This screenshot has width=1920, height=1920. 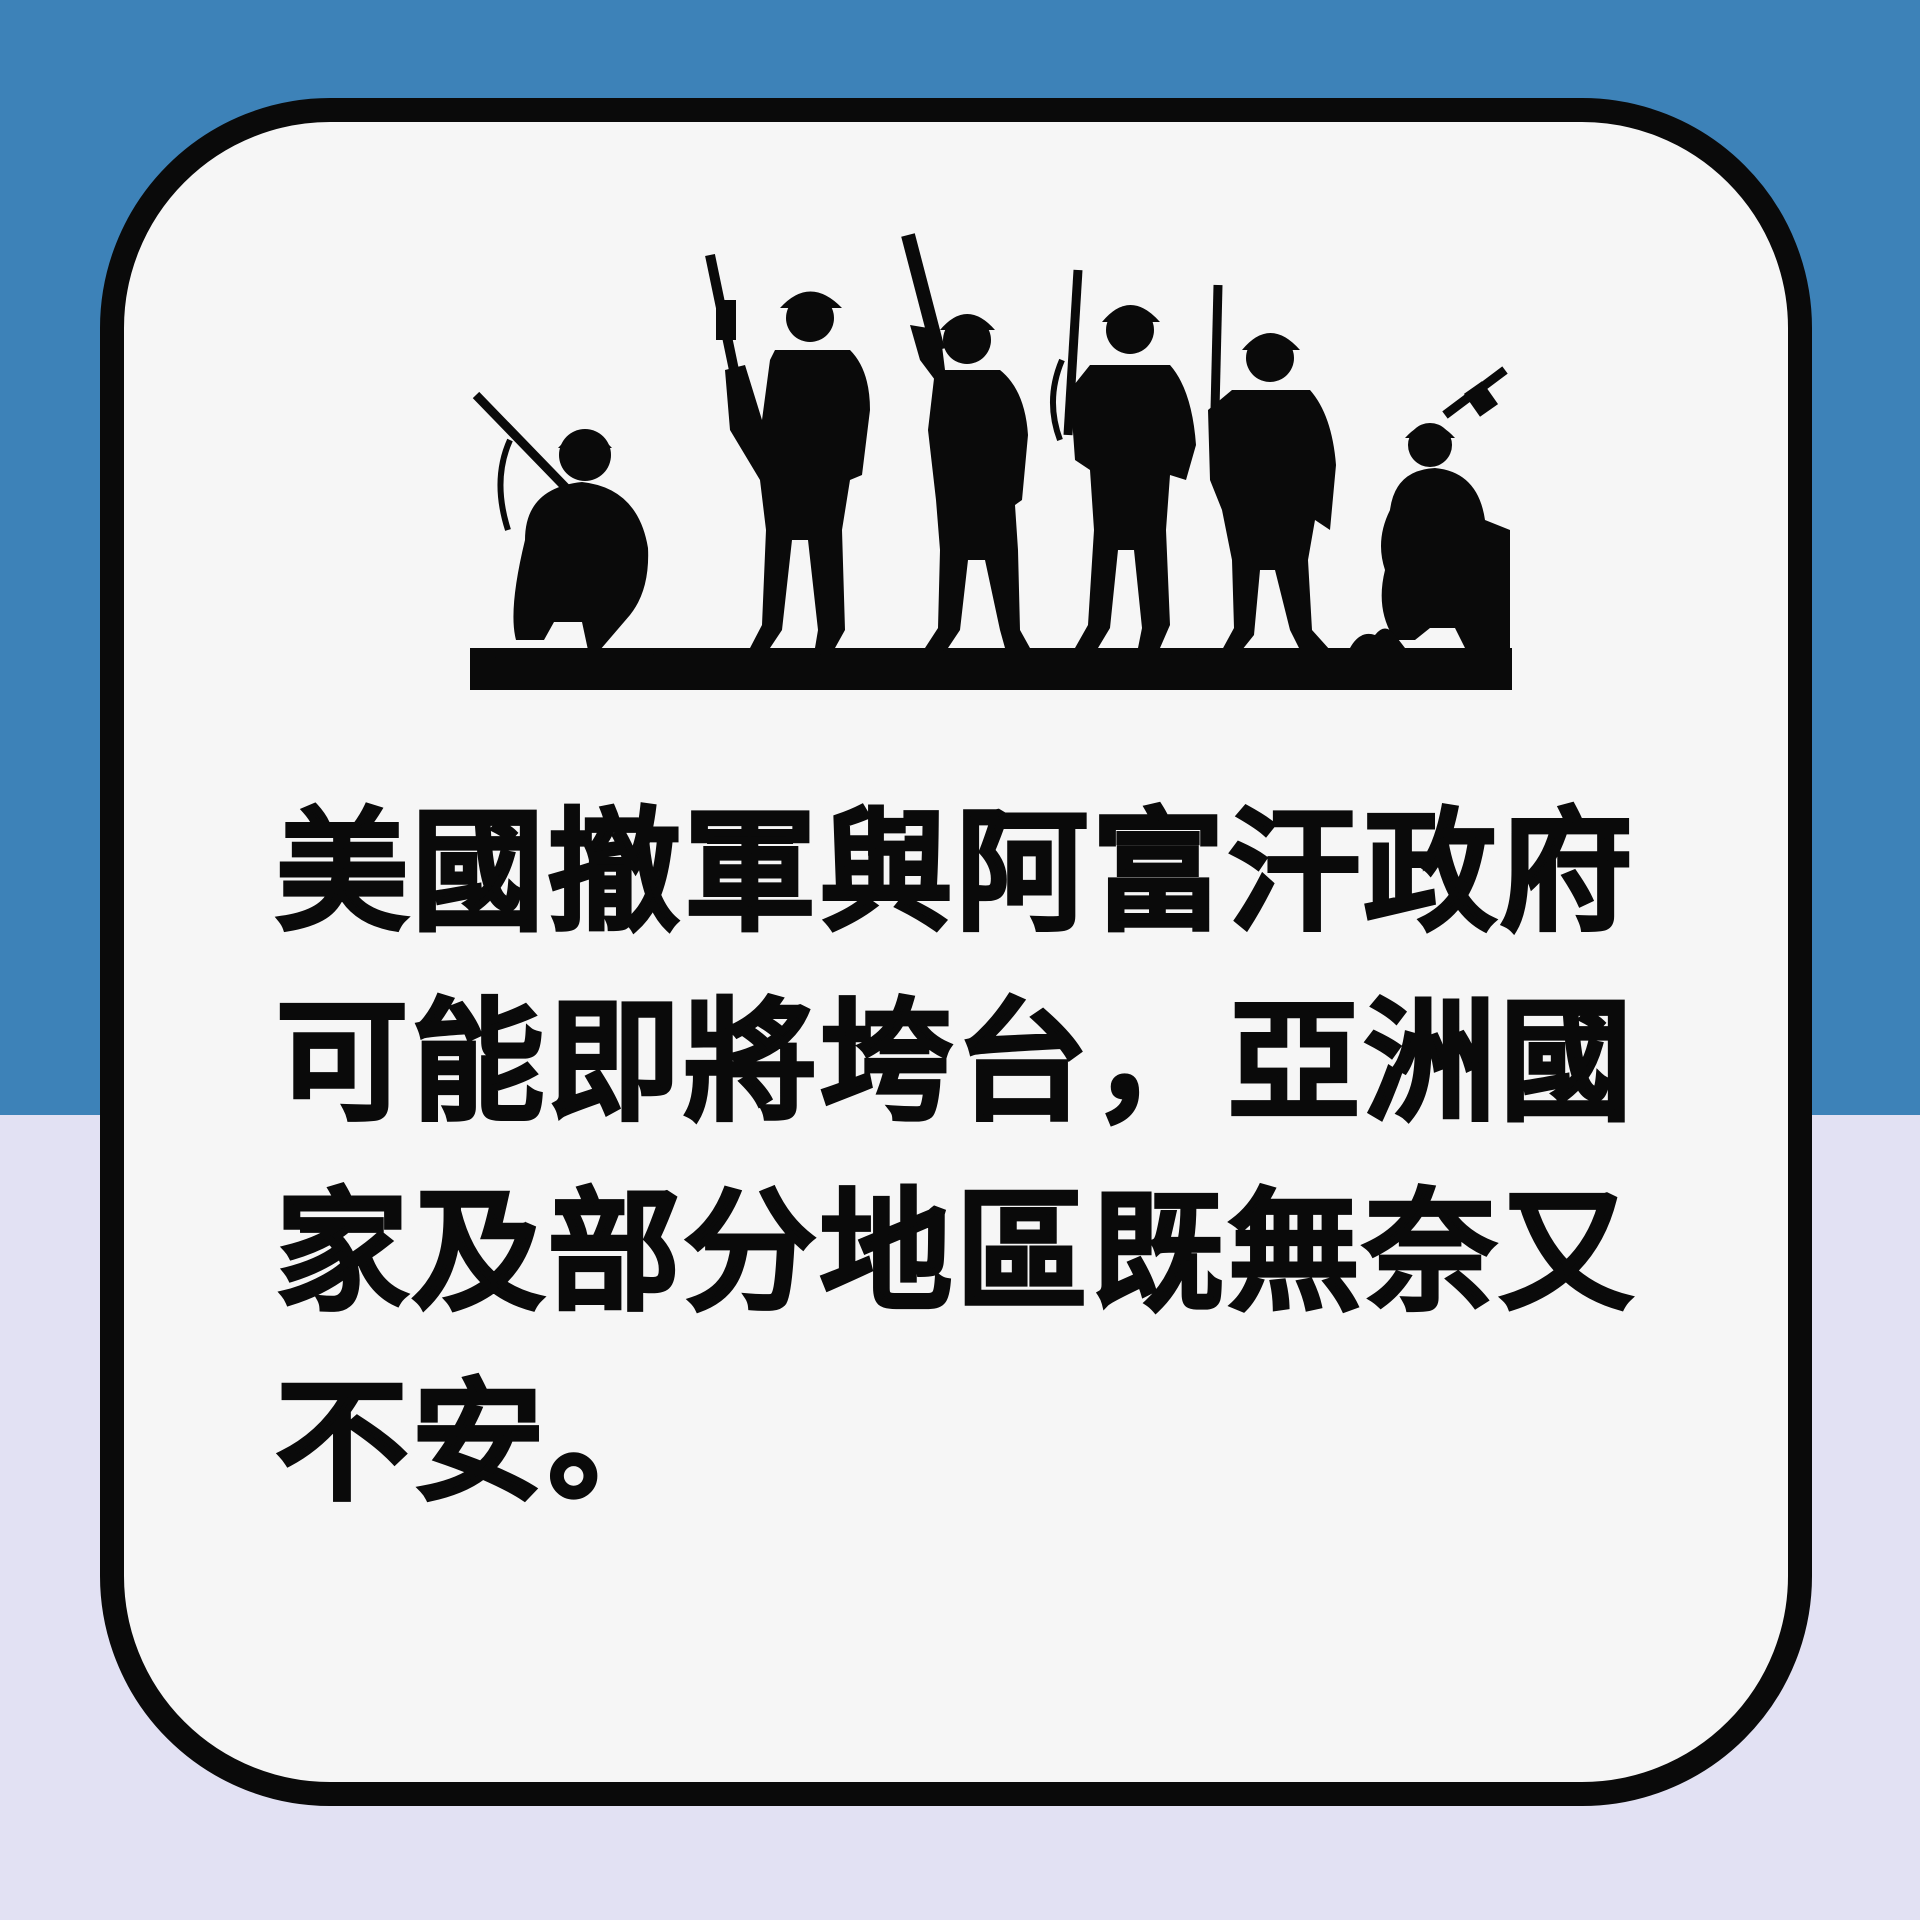 I want to click on soldiers-silhouette, so click(x=991, y=461).